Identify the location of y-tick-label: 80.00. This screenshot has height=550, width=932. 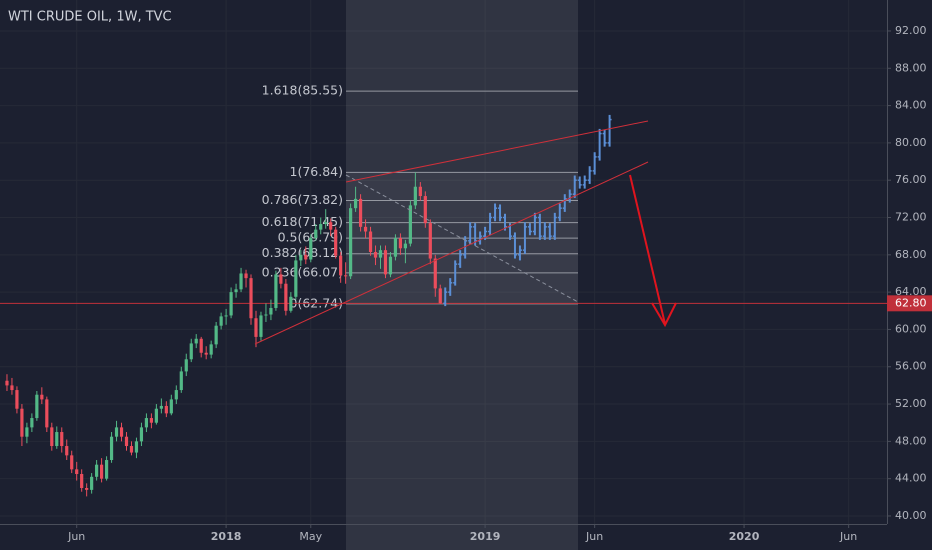
(911, 142).